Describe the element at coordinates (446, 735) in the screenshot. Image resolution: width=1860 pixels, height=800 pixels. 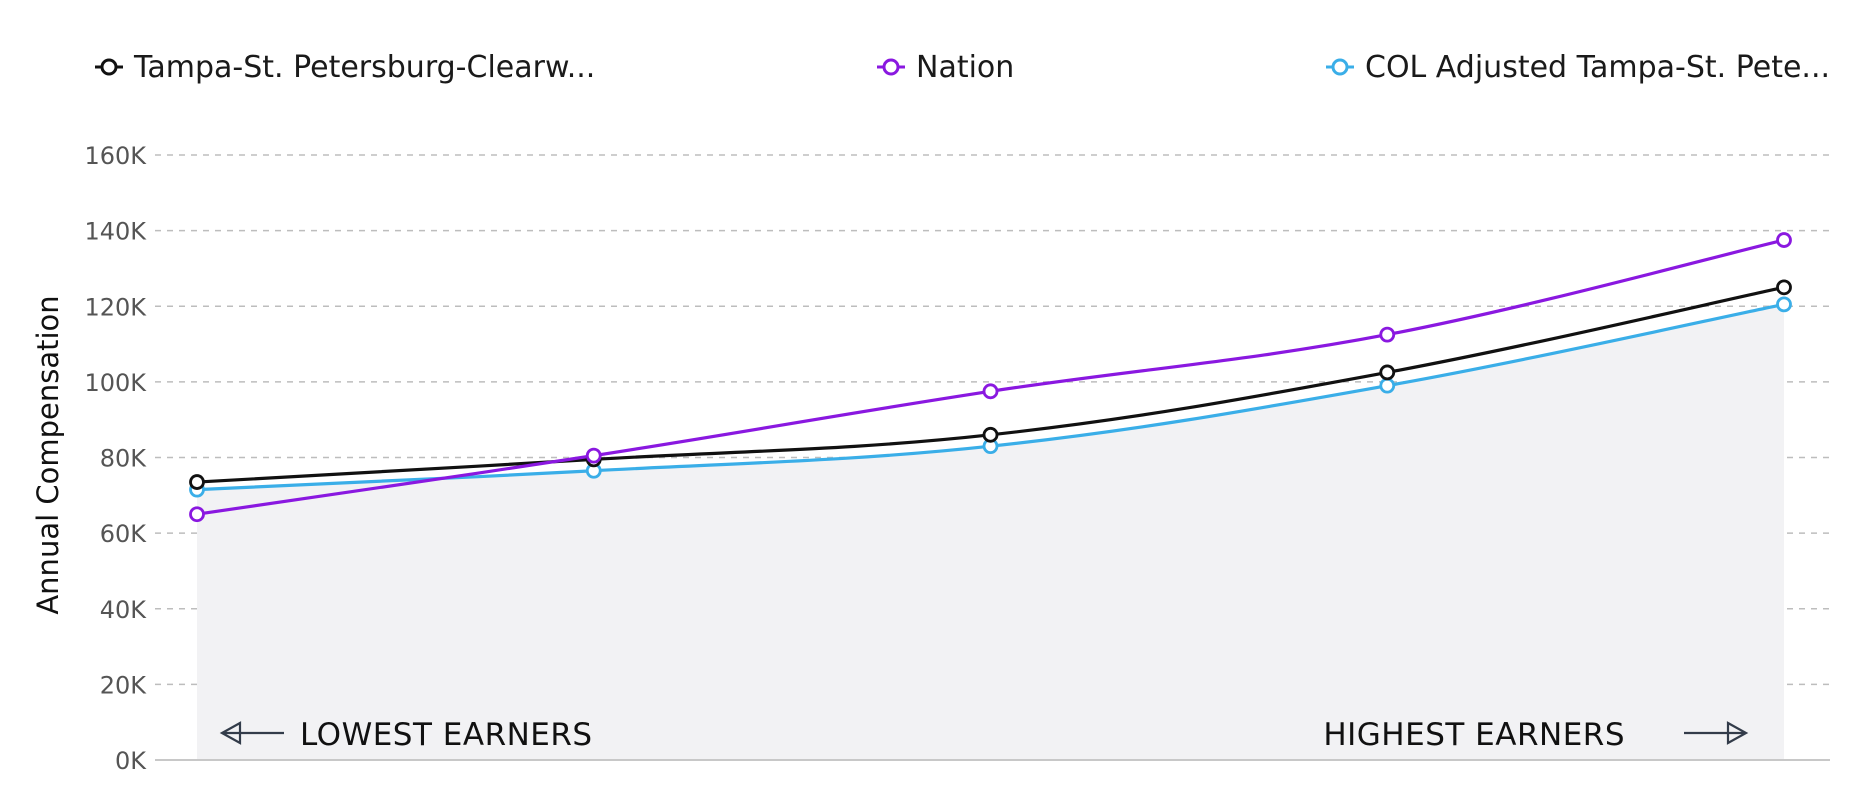
I see `lowest-earners-label: LOWEST EARNERS` at that location.